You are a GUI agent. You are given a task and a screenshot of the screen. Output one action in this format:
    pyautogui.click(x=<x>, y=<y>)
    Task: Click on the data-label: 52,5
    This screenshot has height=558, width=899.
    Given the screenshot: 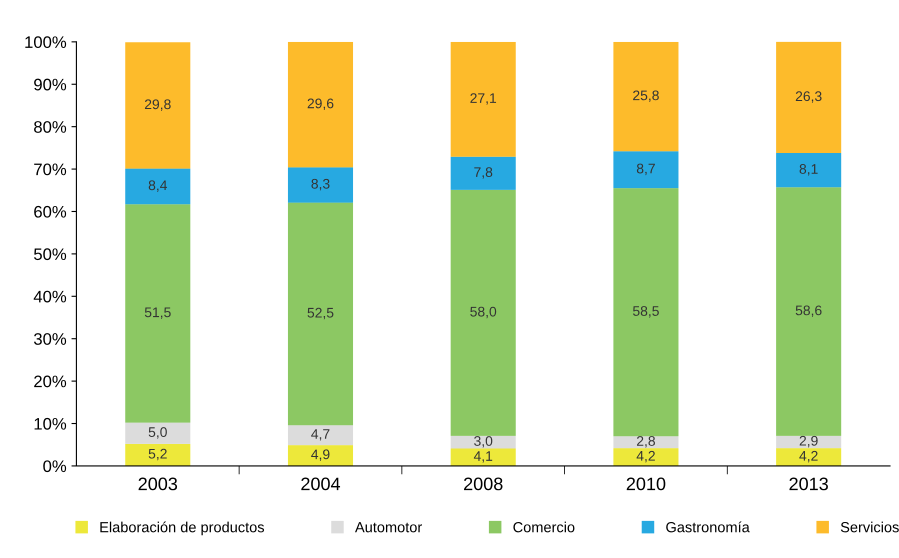 What is the action you would take?
    pyautogui.click(x=321, y=314)
    